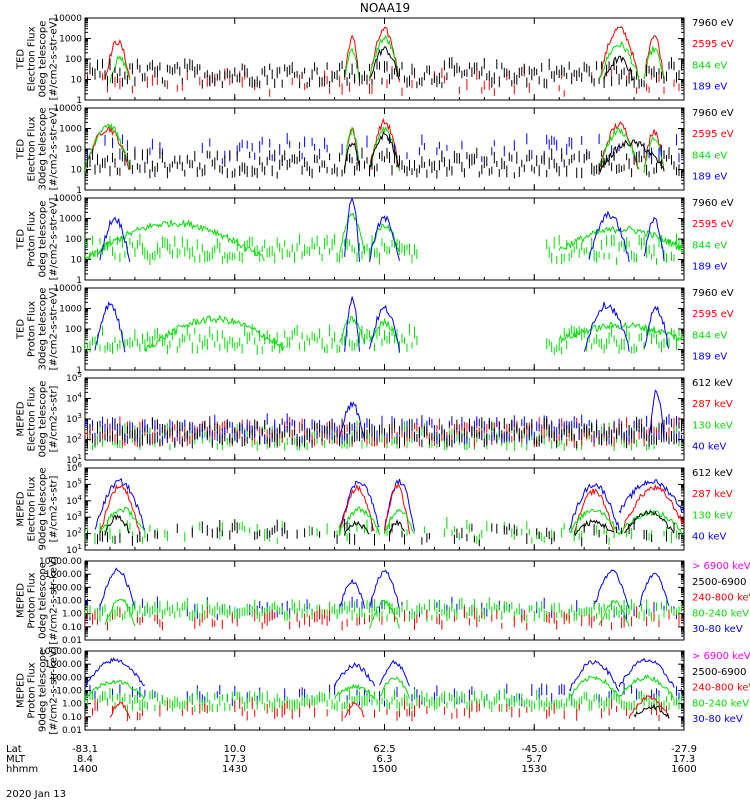 Image resolution: width=750 pixels, height=800 pixels. Describe the element at coordinates (67, 678) in the screenshot. I see `y-tick-label: 100.00` at that location.